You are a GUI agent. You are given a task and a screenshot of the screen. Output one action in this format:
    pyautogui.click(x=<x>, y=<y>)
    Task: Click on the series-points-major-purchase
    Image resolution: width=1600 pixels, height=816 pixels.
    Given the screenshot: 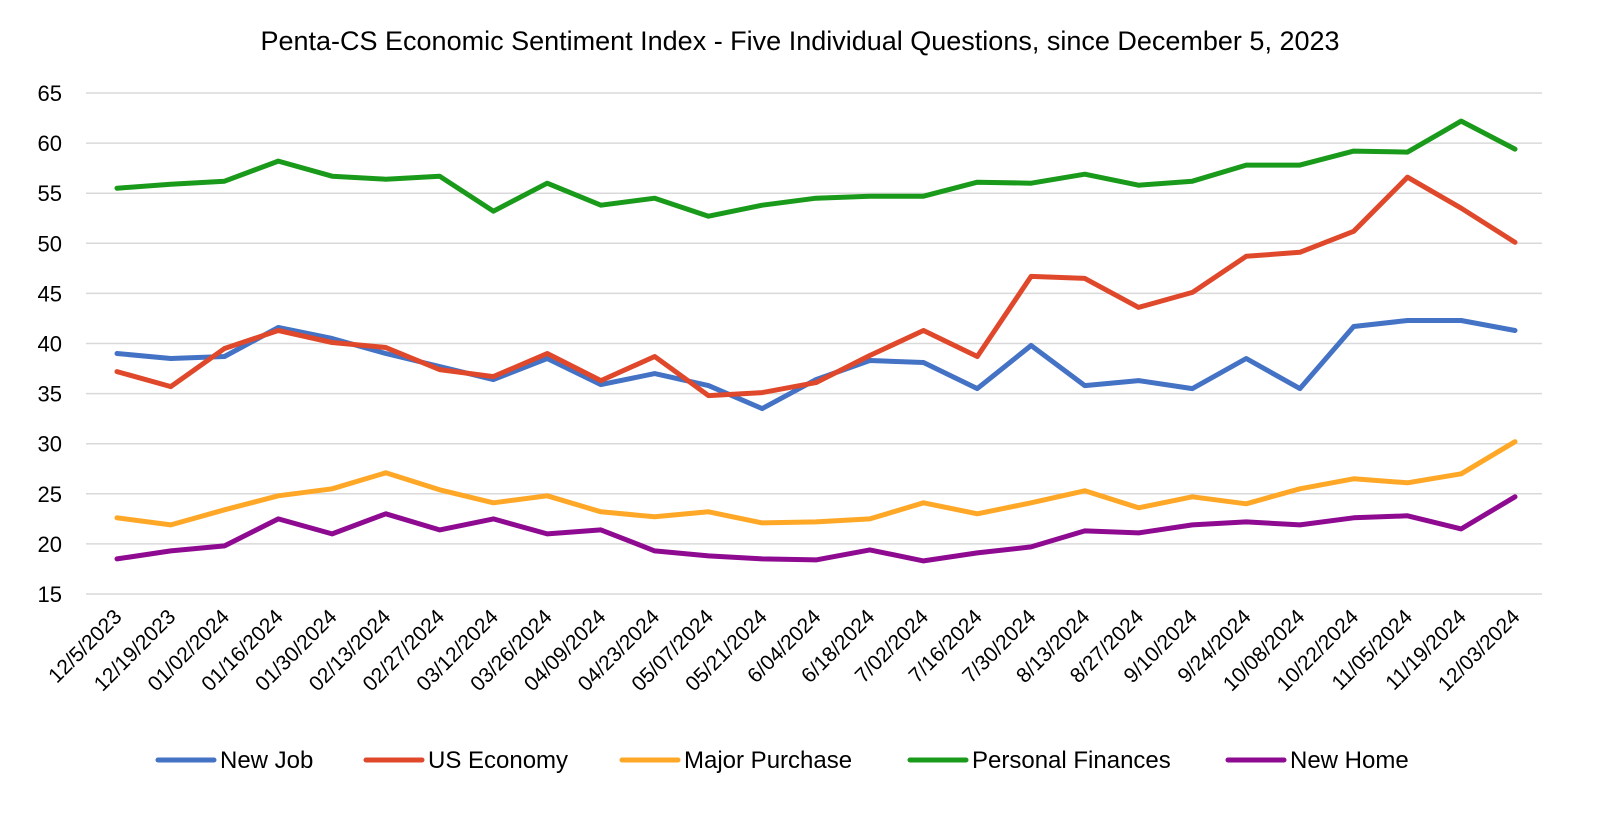 What is the action you would take?
    pyautogui.click(x=816, y=483)
    